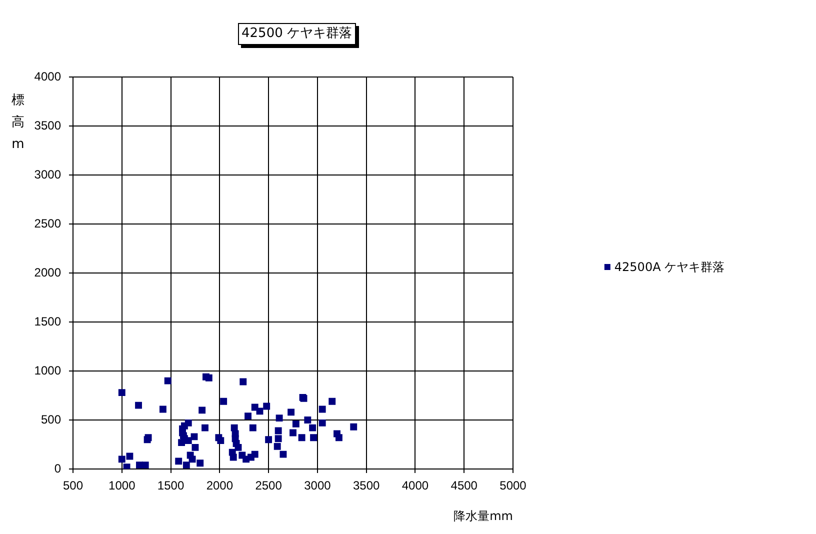 Image resolution: width=816 pixels, height=534 pixels. What do you see at coordinates (73, 485) in the screenshot?
I see `x-tick-label: 500` at bounding box center [73, 485].